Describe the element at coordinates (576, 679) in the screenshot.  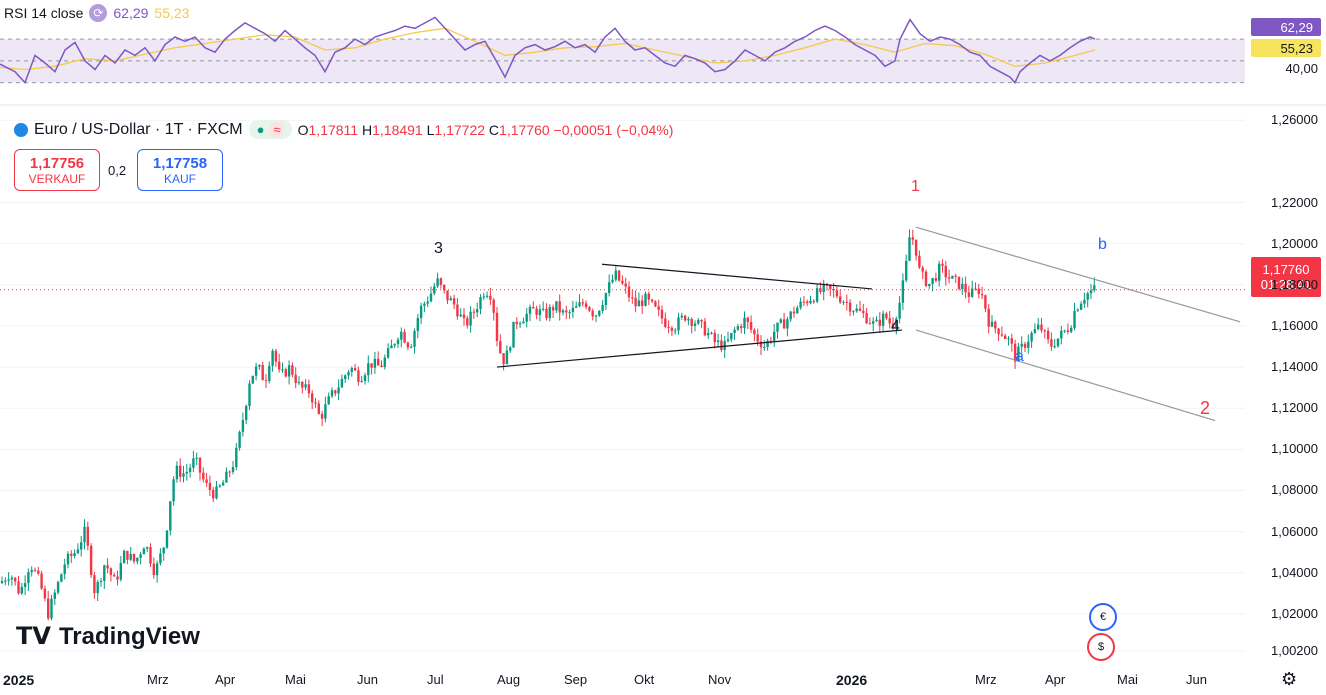
I see `time-axis-tick: Sep` at that location.